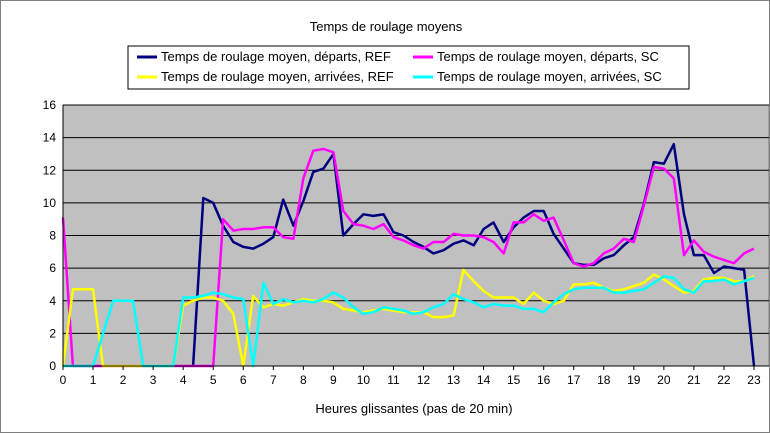 The width and height of the screenshot is (770, 434). What do you see at coordinates (123, 380) in the screenshot?
I see `x-tick-label: 2` at bounding box center [123, 380].